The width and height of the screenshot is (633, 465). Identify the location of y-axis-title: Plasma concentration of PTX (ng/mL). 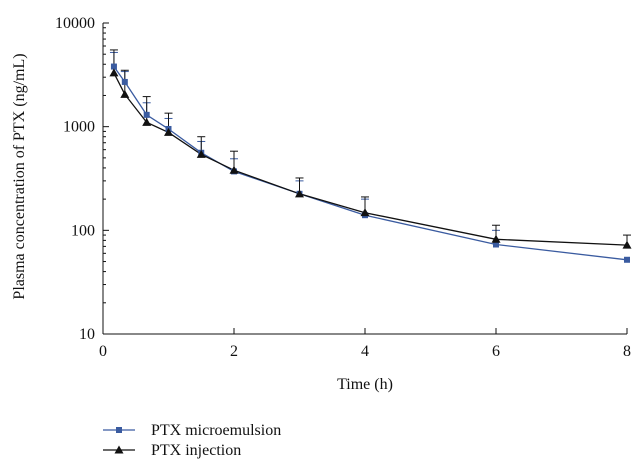
(19, 176).